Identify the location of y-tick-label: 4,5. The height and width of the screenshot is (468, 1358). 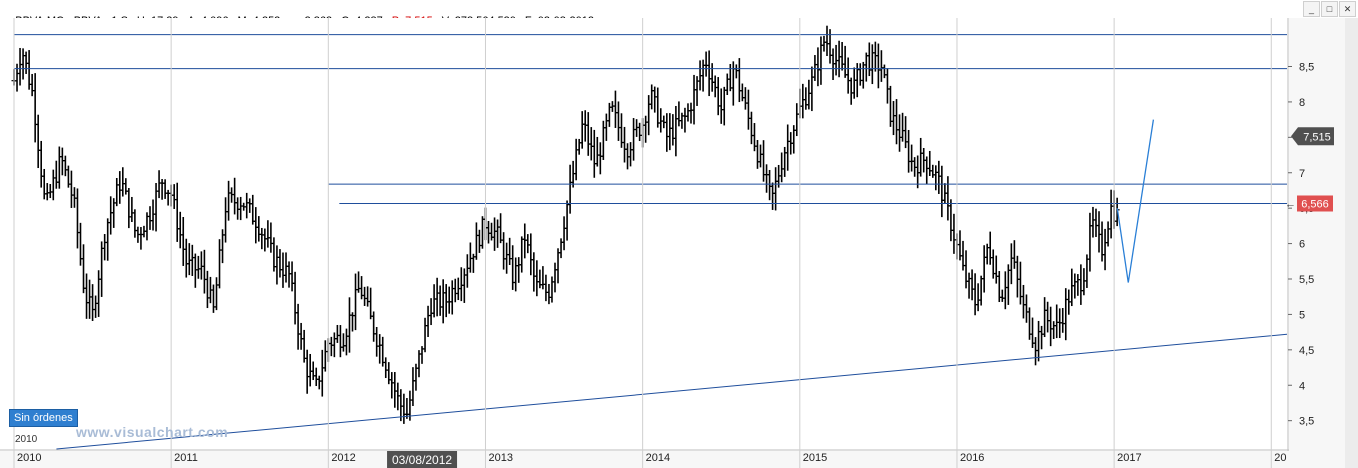
(1306, 351).